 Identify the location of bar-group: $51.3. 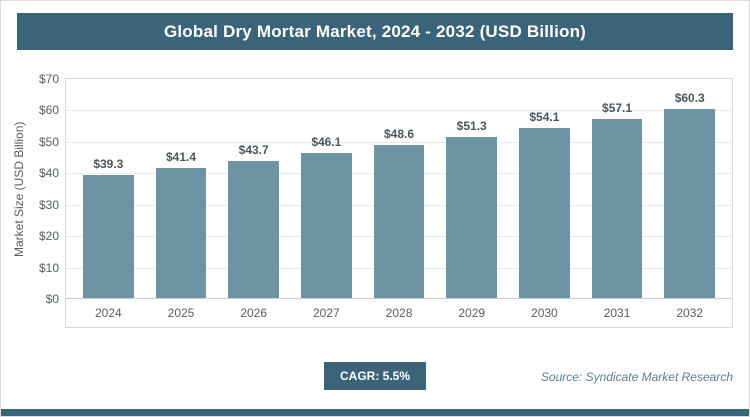
(471, 188).